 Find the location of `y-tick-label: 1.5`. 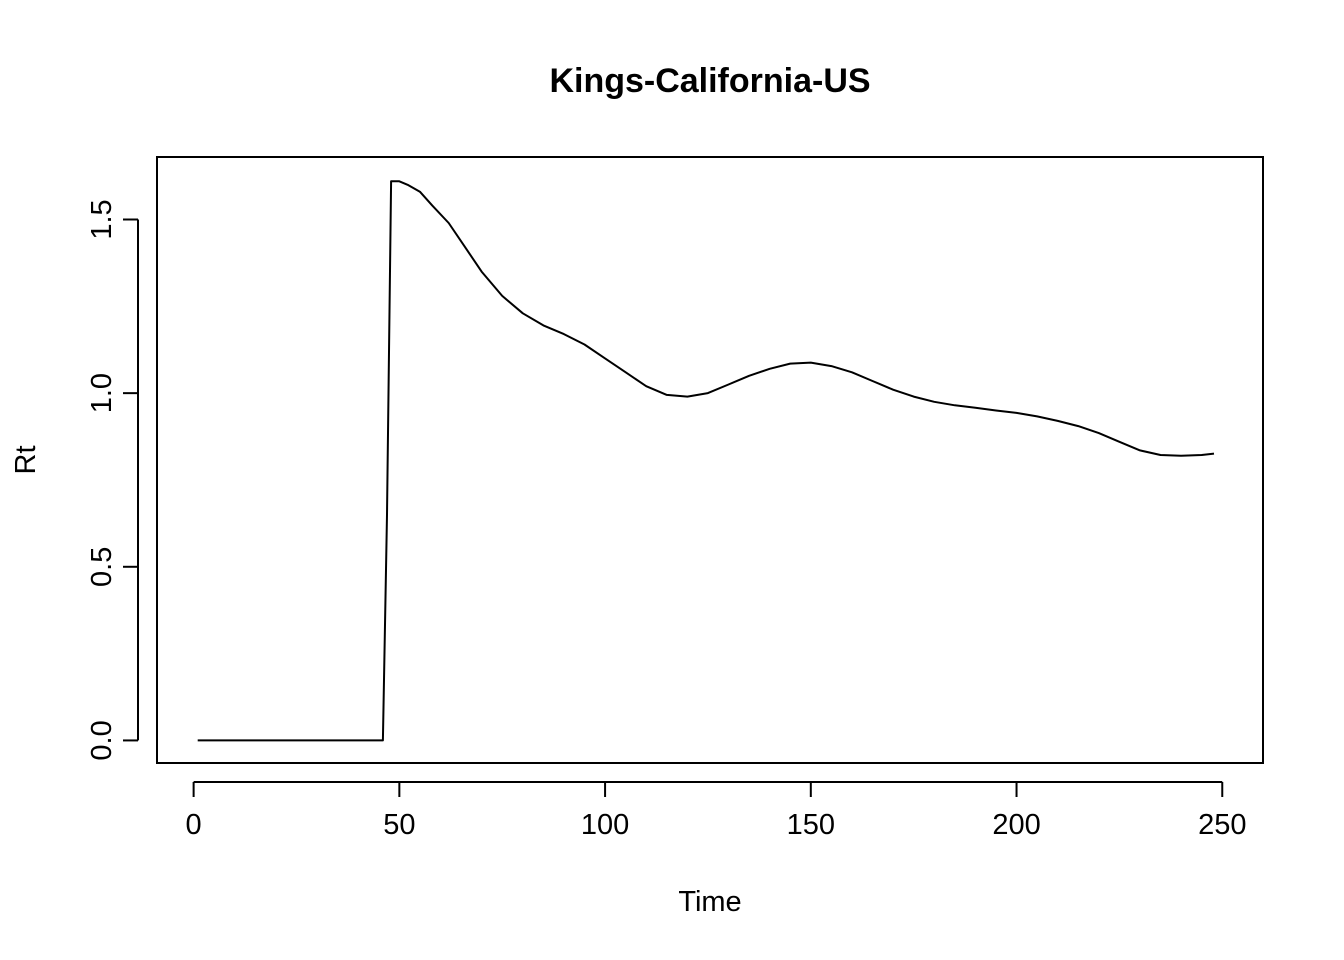

y-tick-label: 1.5 is located at coordinates (102, 219).